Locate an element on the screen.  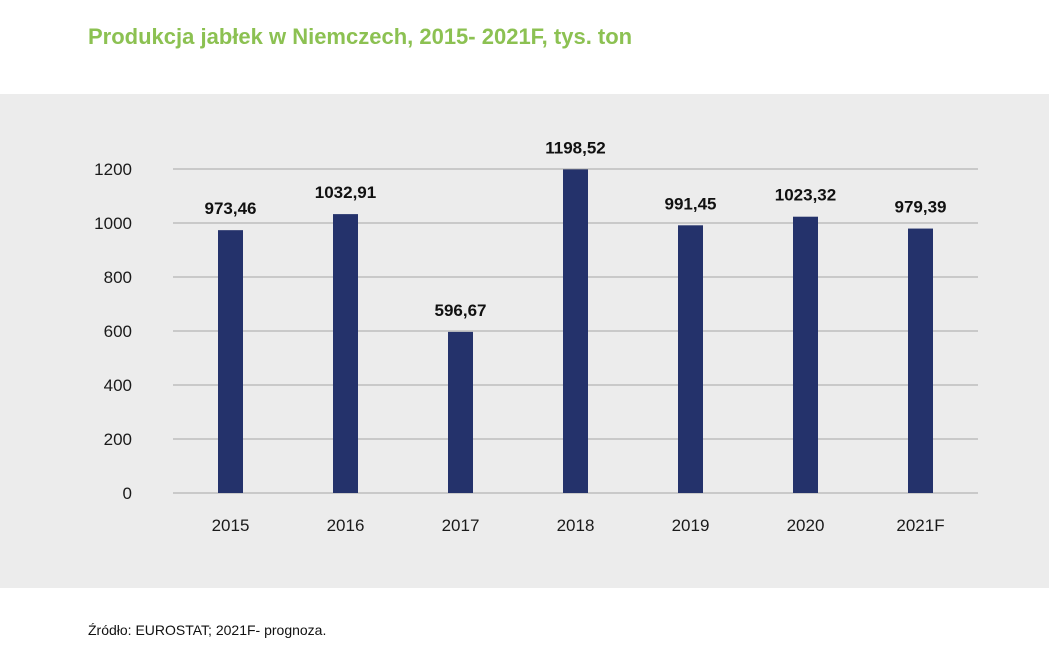
value-label-2021F: 979,39 is located at coordinates (921, 207).